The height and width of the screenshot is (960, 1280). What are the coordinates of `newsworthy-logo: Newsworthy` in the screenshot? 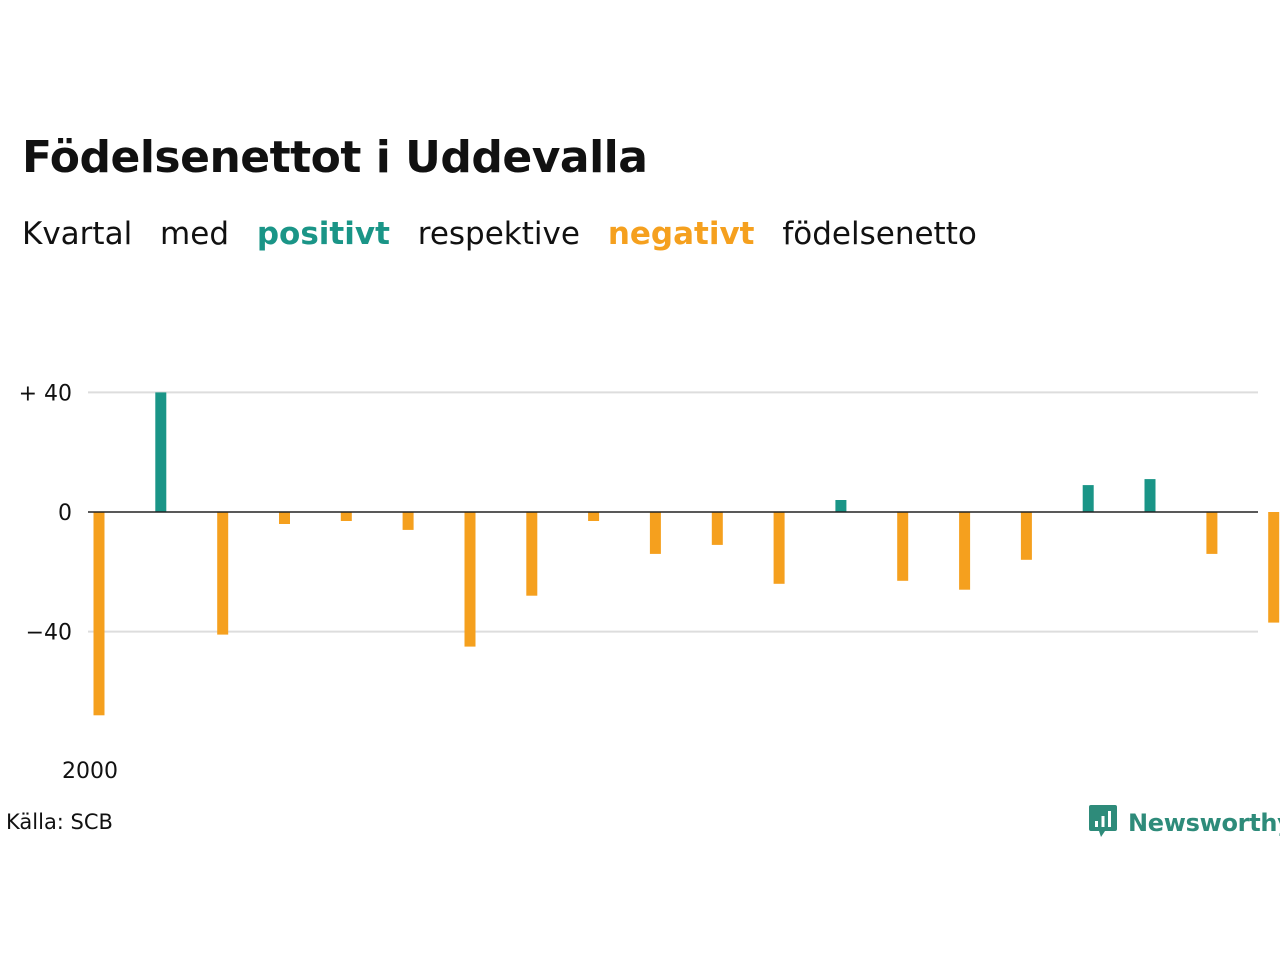 It's located at (1184, 823).